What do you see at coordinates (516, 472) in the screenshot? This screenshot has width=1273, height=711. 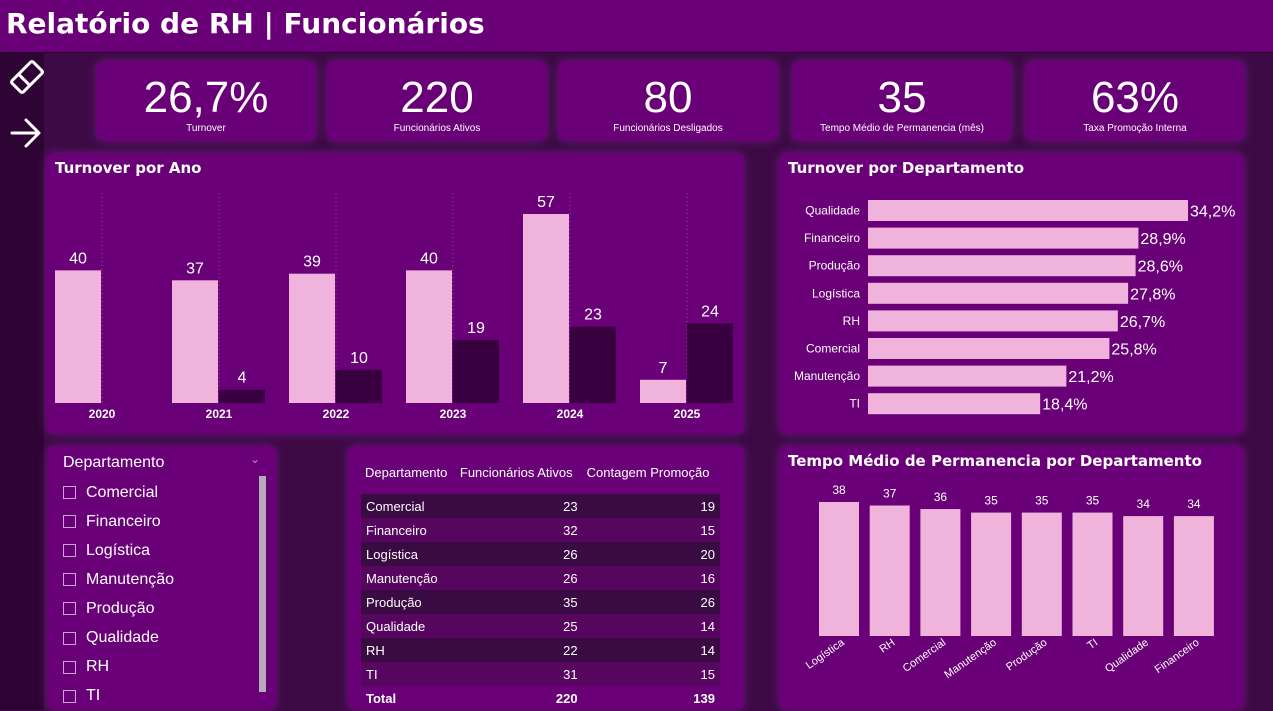 I see `column-header-funcionarios-ativos: Funcionários Ativos` at bounding box center [516, 472].